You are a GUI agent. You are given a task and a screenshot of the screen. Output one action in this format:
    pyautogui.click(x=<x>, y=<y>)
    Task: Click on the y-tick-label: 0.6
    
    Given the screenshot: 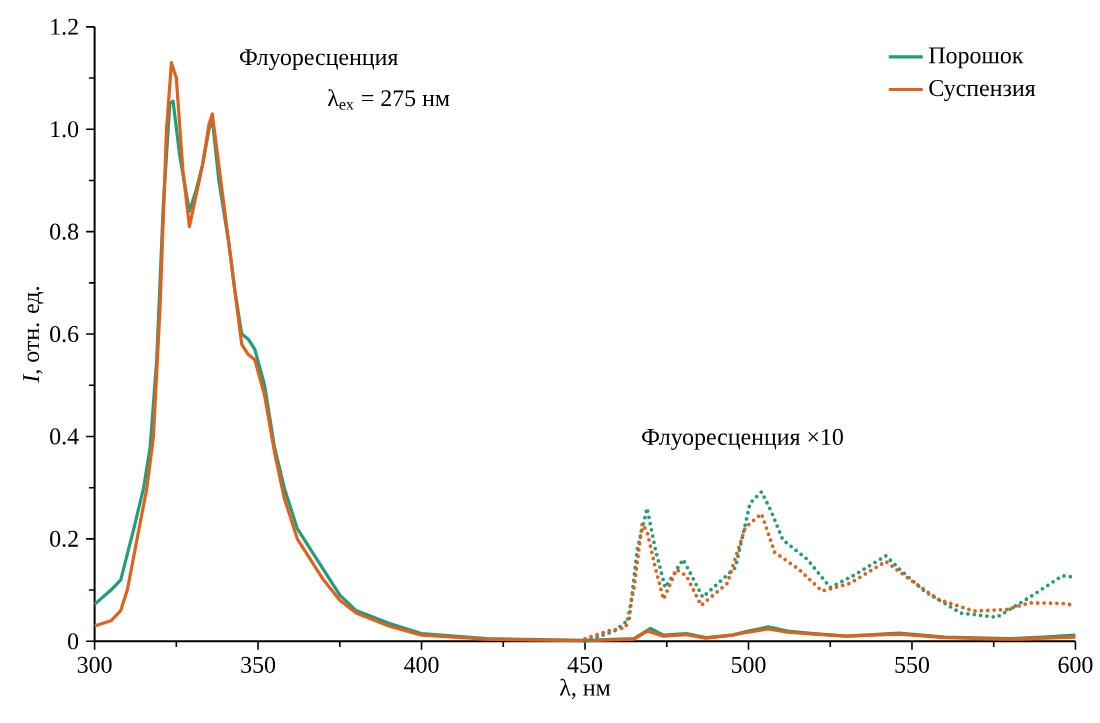 What is the action you would take?
    pyautogui.click(x=64, y=334)
    